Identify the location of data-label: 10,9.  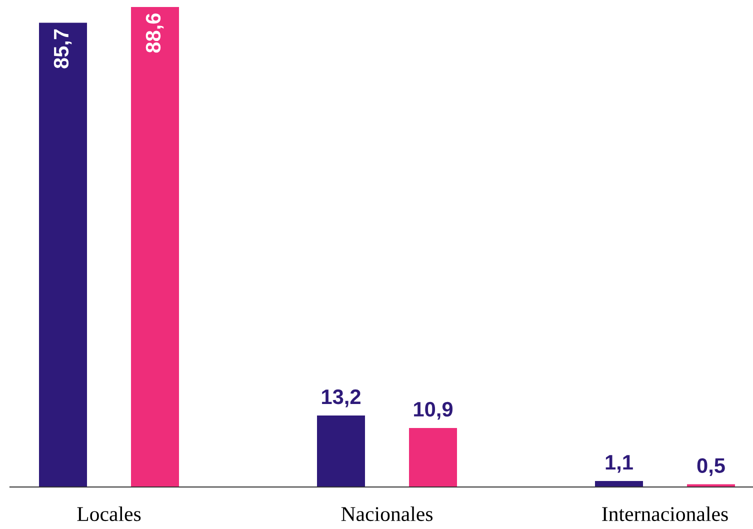
(433, 411).